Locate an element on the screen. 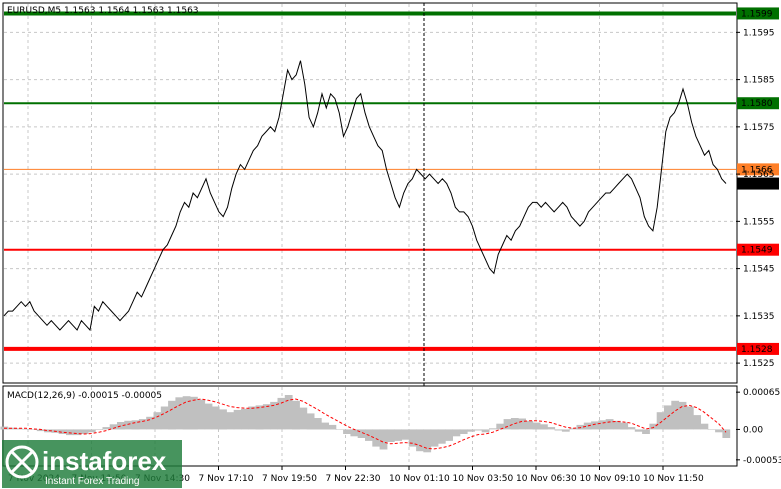  current-price-label: 1.1563 is located at coordinates (757, 185).